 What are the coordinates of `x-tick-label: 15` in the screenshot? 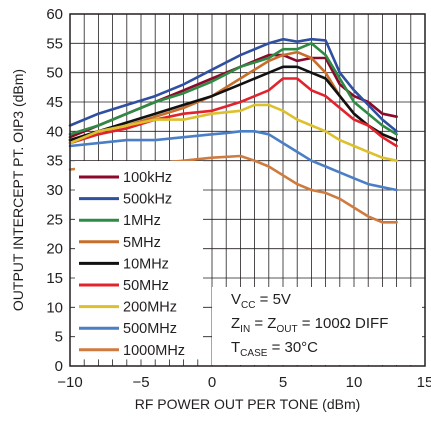 It's located at (424, 382).